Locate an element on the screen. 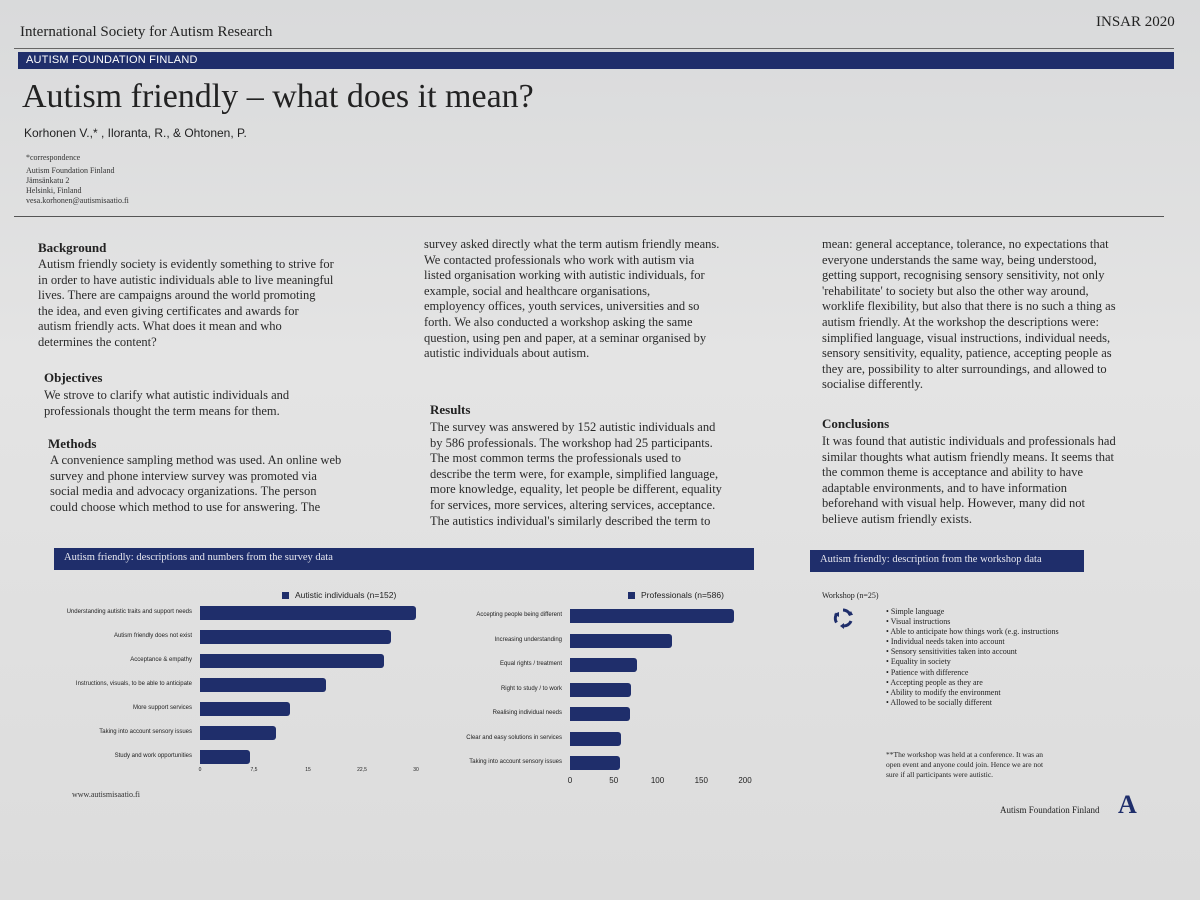 Image resolution: width=1200 pixels, height=900 pixels. category-label: More support services is located at coordinates (162, 708).